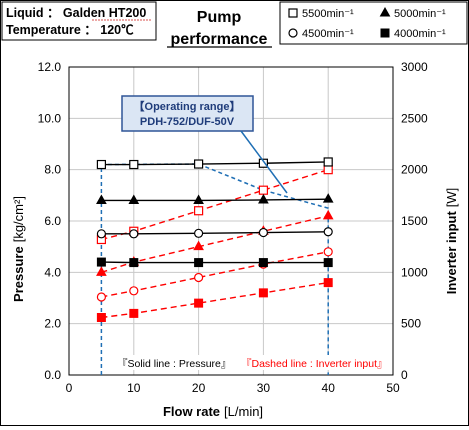 The width and height of the screenshot is (469, 430). I want to click on y-left-axis-title: Pressure [kg/cm²], so click(18, 249).